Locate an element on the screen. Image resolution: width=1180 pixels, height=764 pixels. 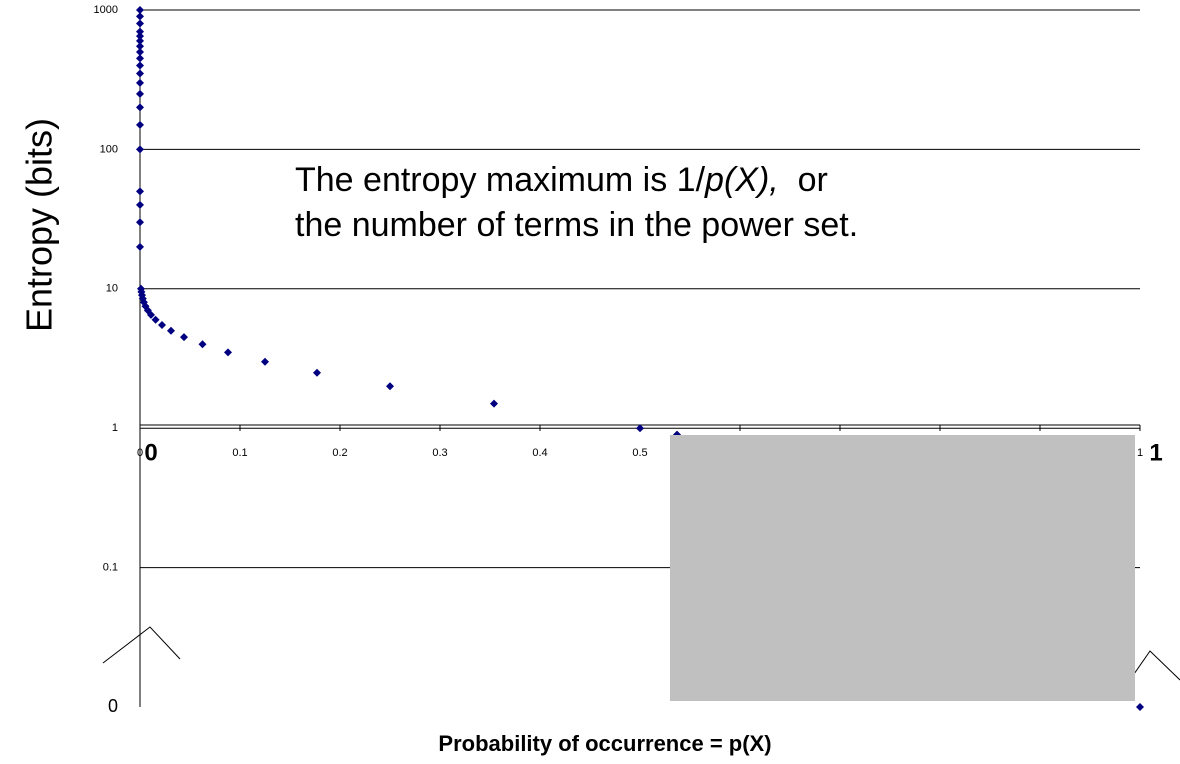
x-tick-label: 0.3 is located at coordinates (439, 453).